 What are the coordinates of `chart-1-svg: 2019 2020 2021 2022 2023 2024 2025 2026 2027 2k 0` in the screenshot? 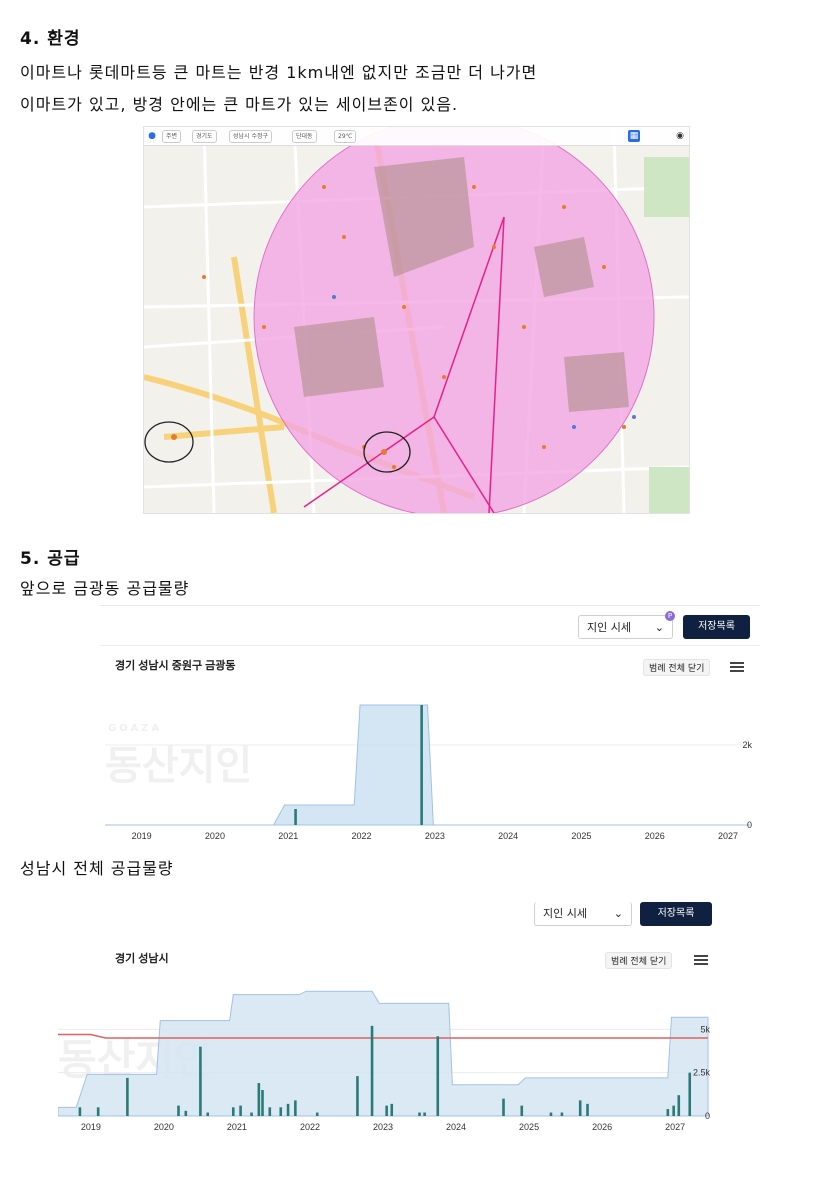 It's located at (428, 772).